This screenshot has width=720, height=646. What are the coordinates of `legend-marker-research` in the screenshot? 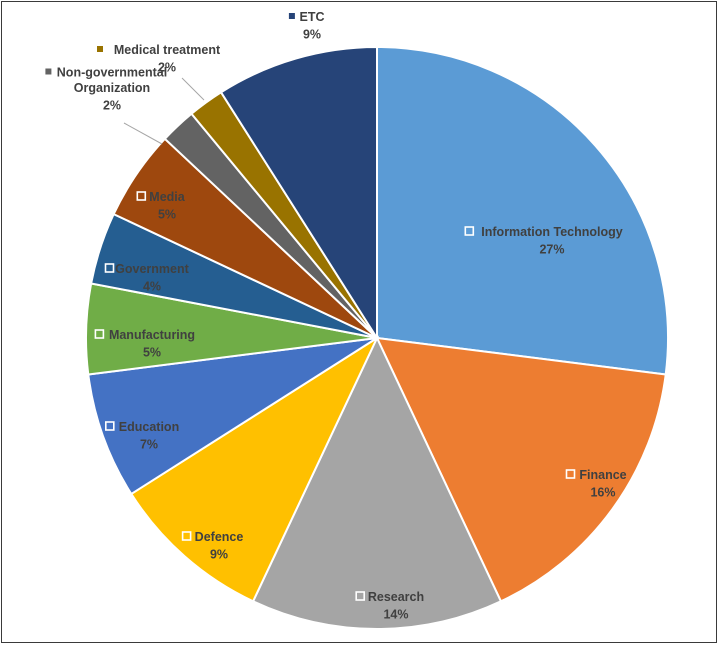 It's located at (360, 596).